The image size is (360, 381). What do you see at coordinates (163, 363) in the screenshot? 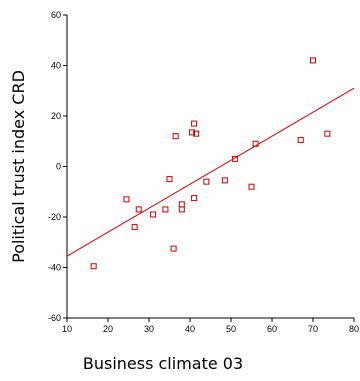
I see `x-axis-title: Business climate 03` at bounding box center [163, 363].